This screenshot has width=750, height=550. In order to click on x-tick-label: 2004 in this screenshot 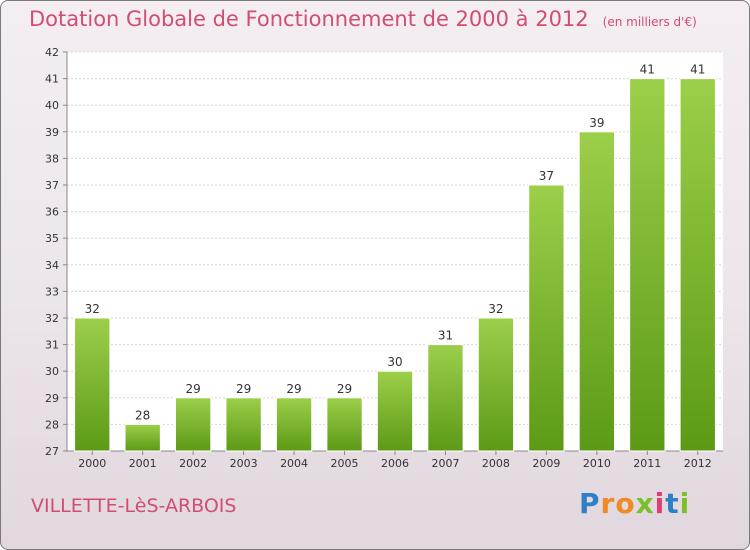, I will do `click(294, 463)`.